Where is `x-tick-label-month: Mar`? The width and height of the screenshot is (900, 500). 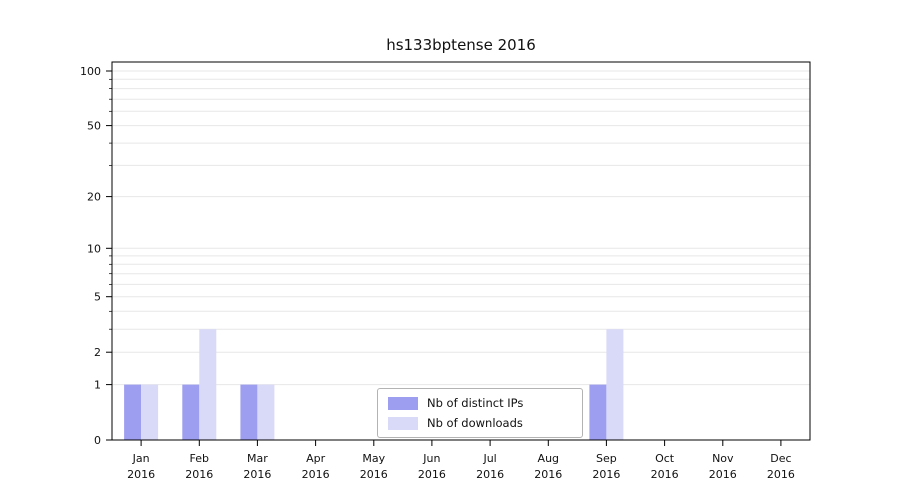 x-tick-label-month: Mar is located at coordinates (257, 458).